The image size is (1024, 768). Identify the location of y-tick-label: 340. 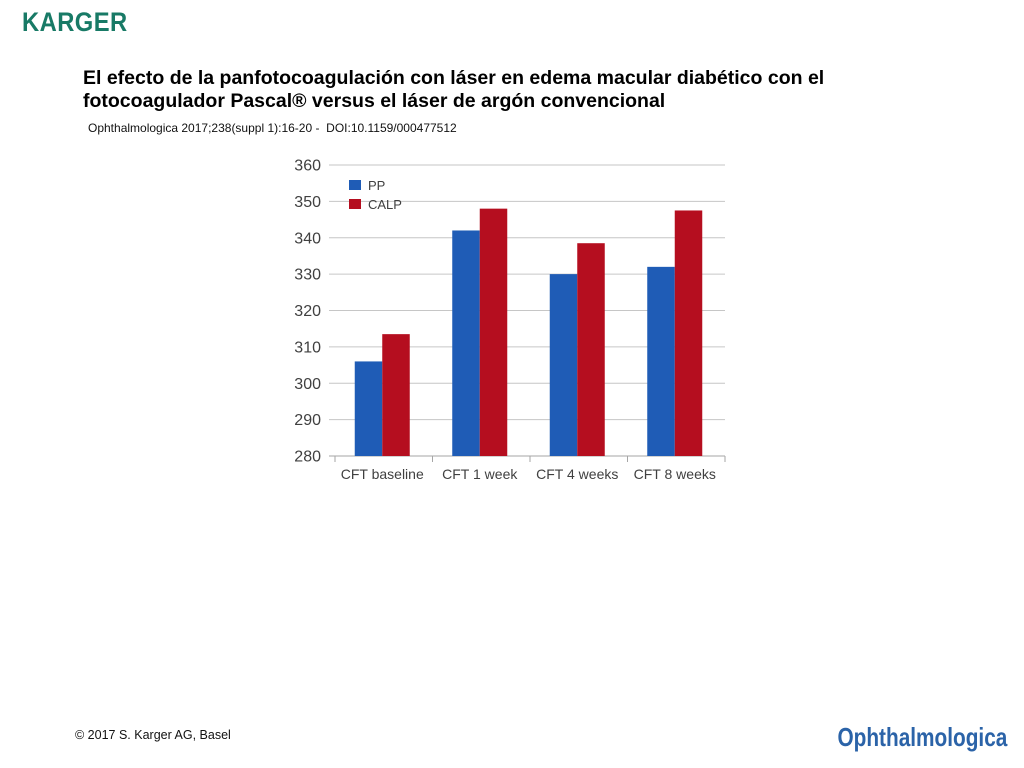
(307, 238).